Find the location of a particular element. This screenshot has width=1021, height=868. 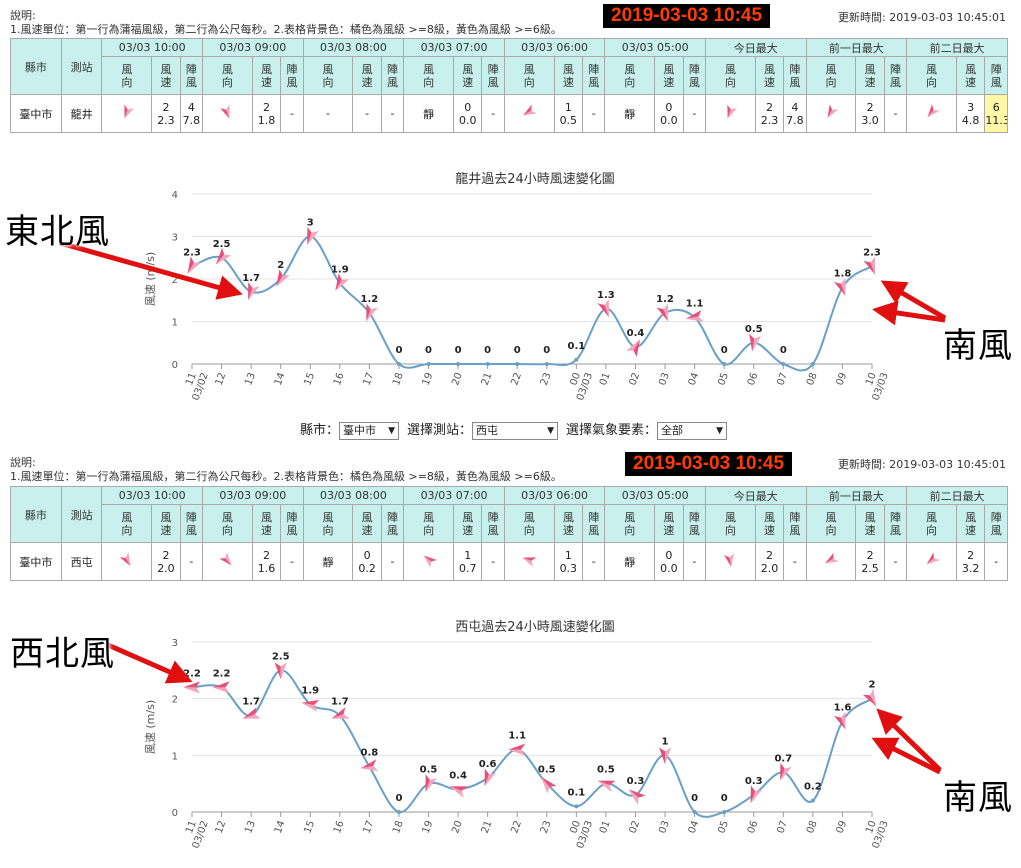

cell-gust: 4 7.8 is located at coordinates (795, 113).